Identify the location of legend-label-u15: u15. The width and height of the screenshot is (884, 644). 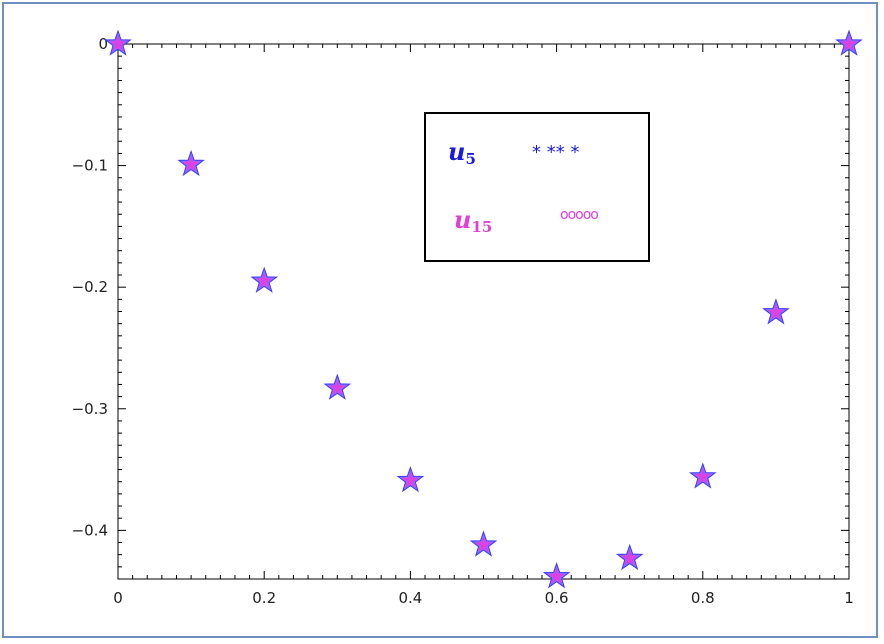
(473, 221).